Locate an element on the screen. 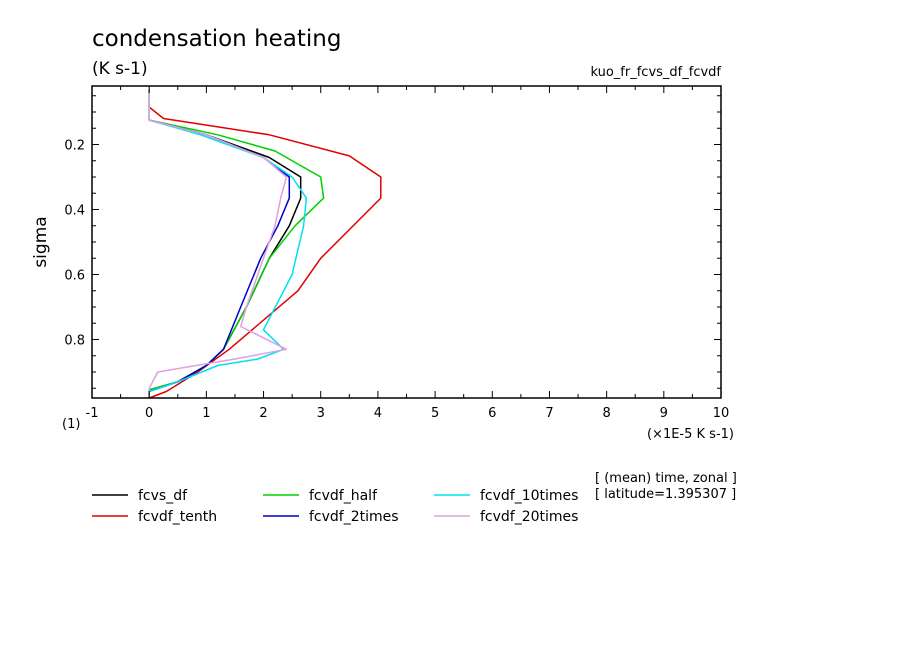  x-tick-label: 7 is located at coordinates (549, 413).